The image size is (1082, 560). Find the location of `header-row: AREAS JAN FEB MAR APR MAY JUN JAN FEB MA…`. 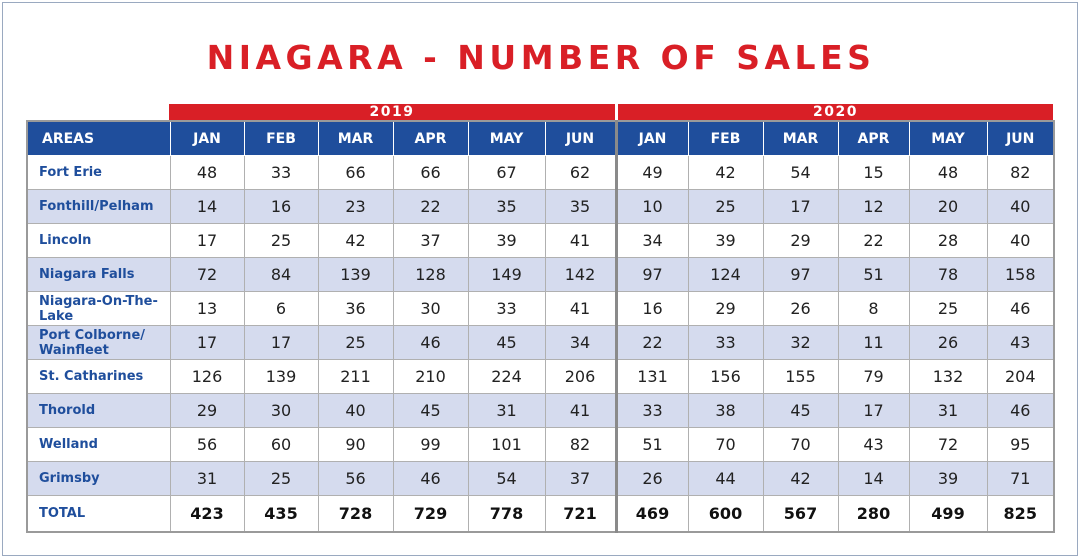

header-row: AREAS JAN FEB MAR APR MAY JUN JAN FEB MA… is located at coordinates (540, 138).